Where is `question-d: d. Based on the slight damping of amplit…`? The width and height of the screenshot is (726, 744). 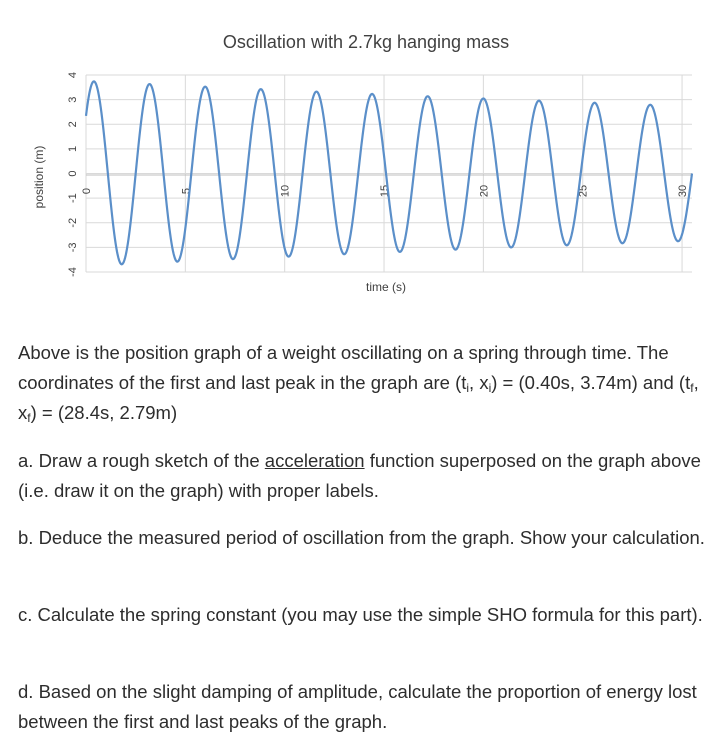
question-d: d. Based on the slight damping of amplit… is located at coordinates (357, 706).